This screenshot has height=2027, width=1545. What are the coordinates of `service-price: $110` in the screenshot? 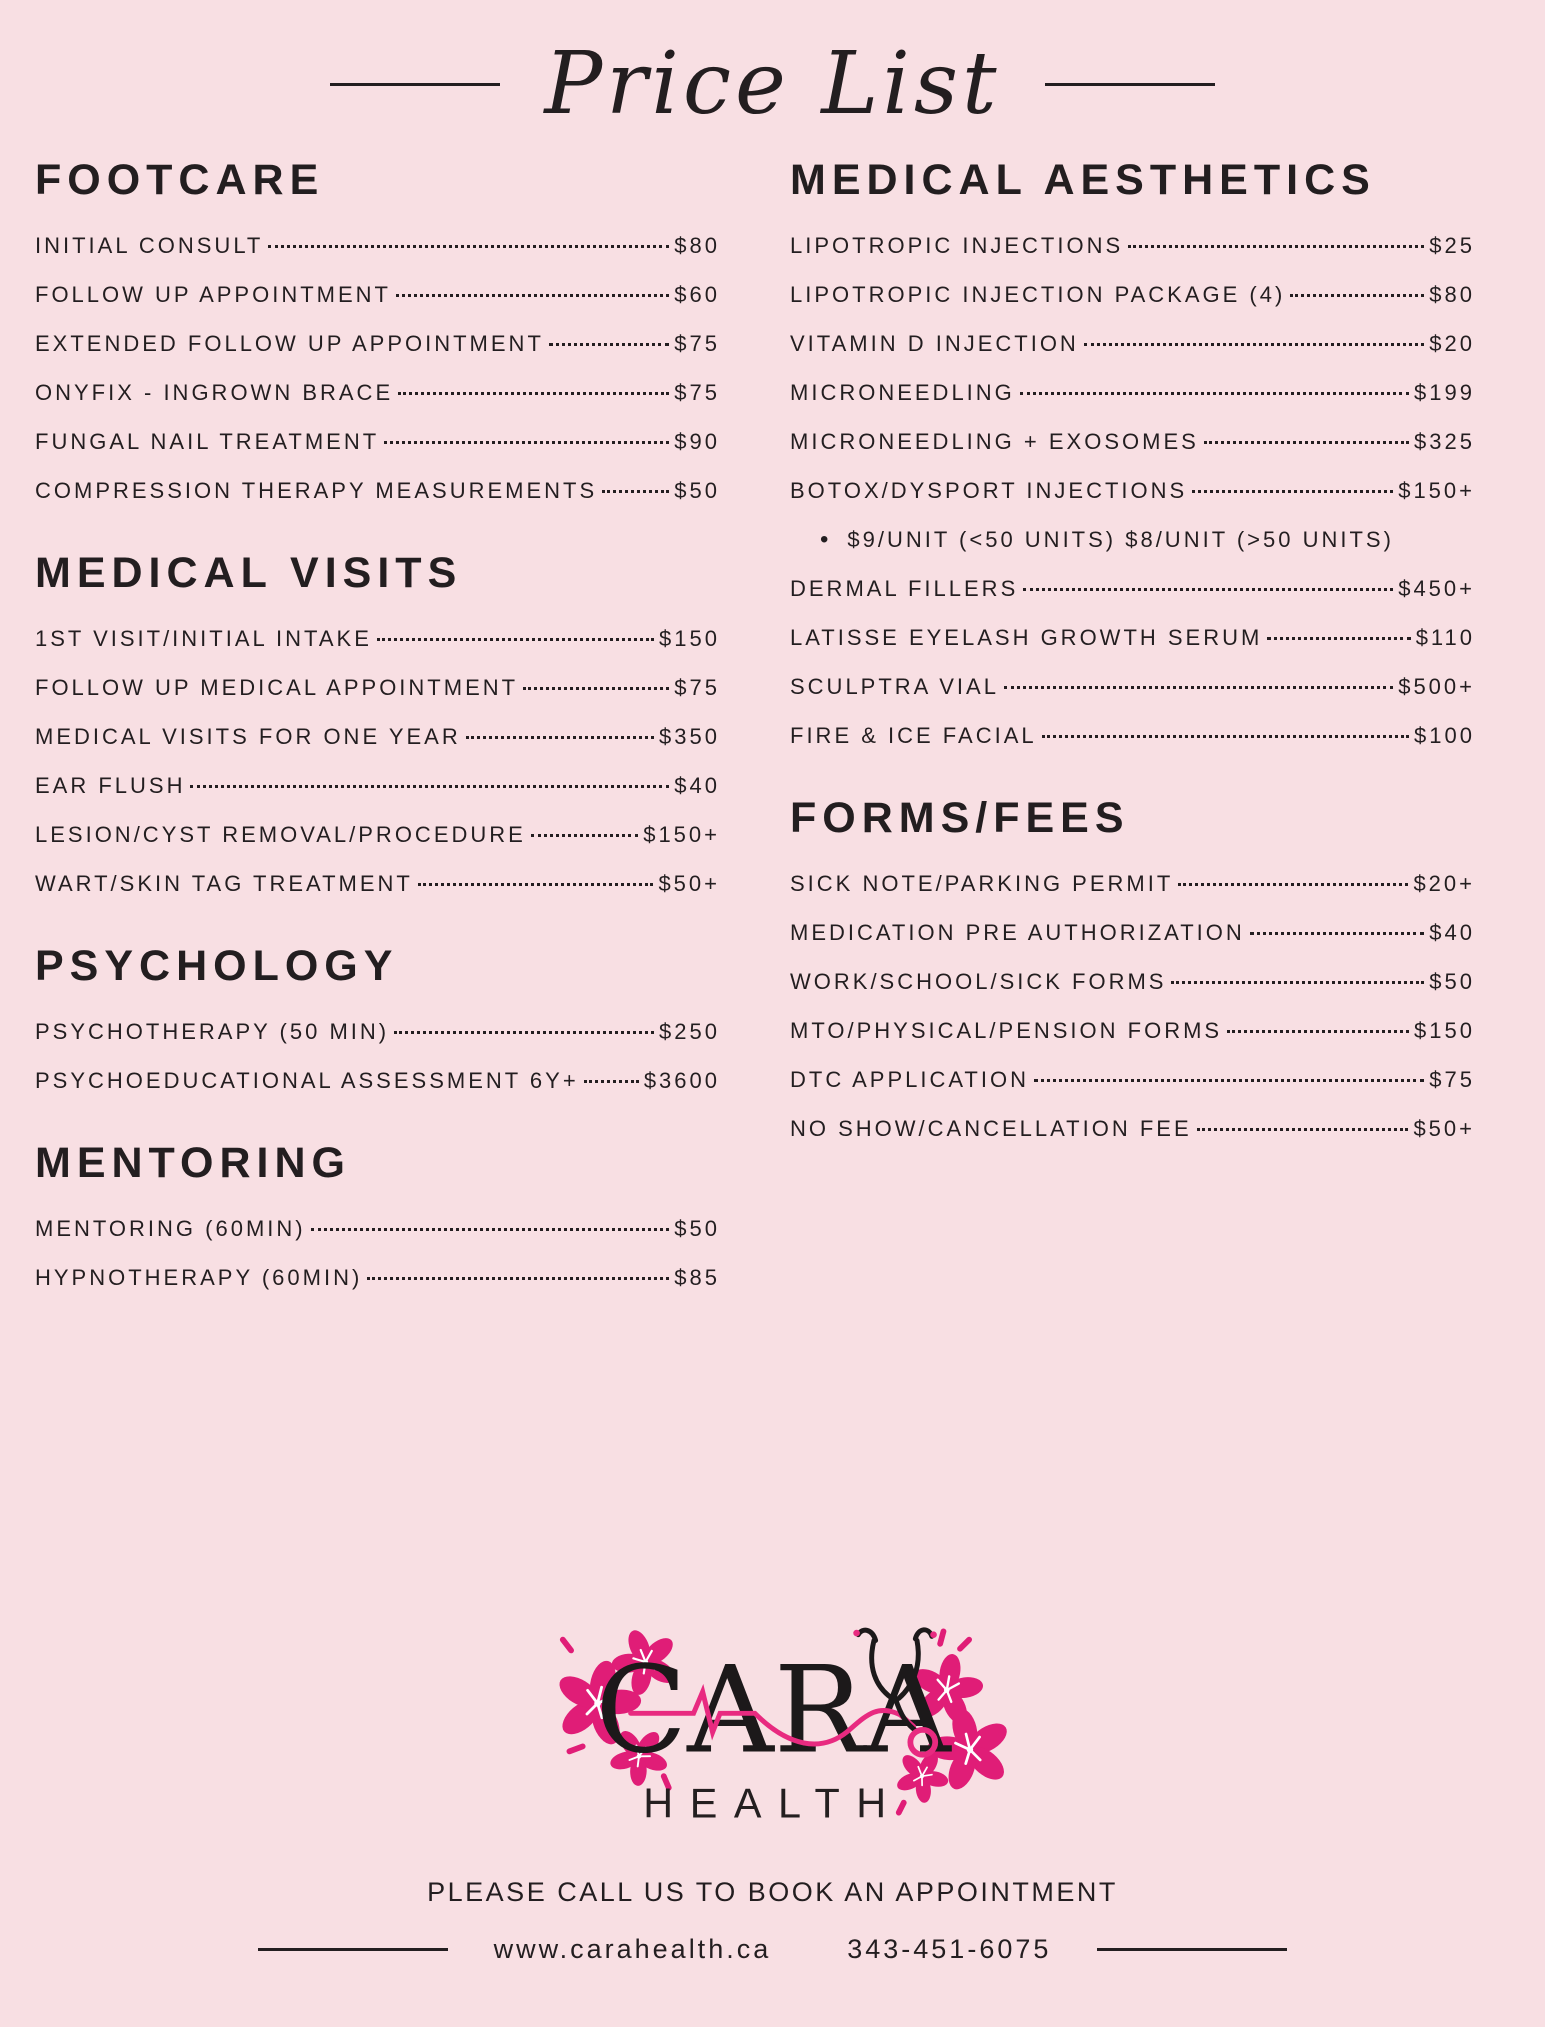 It's located at (1445, 637).